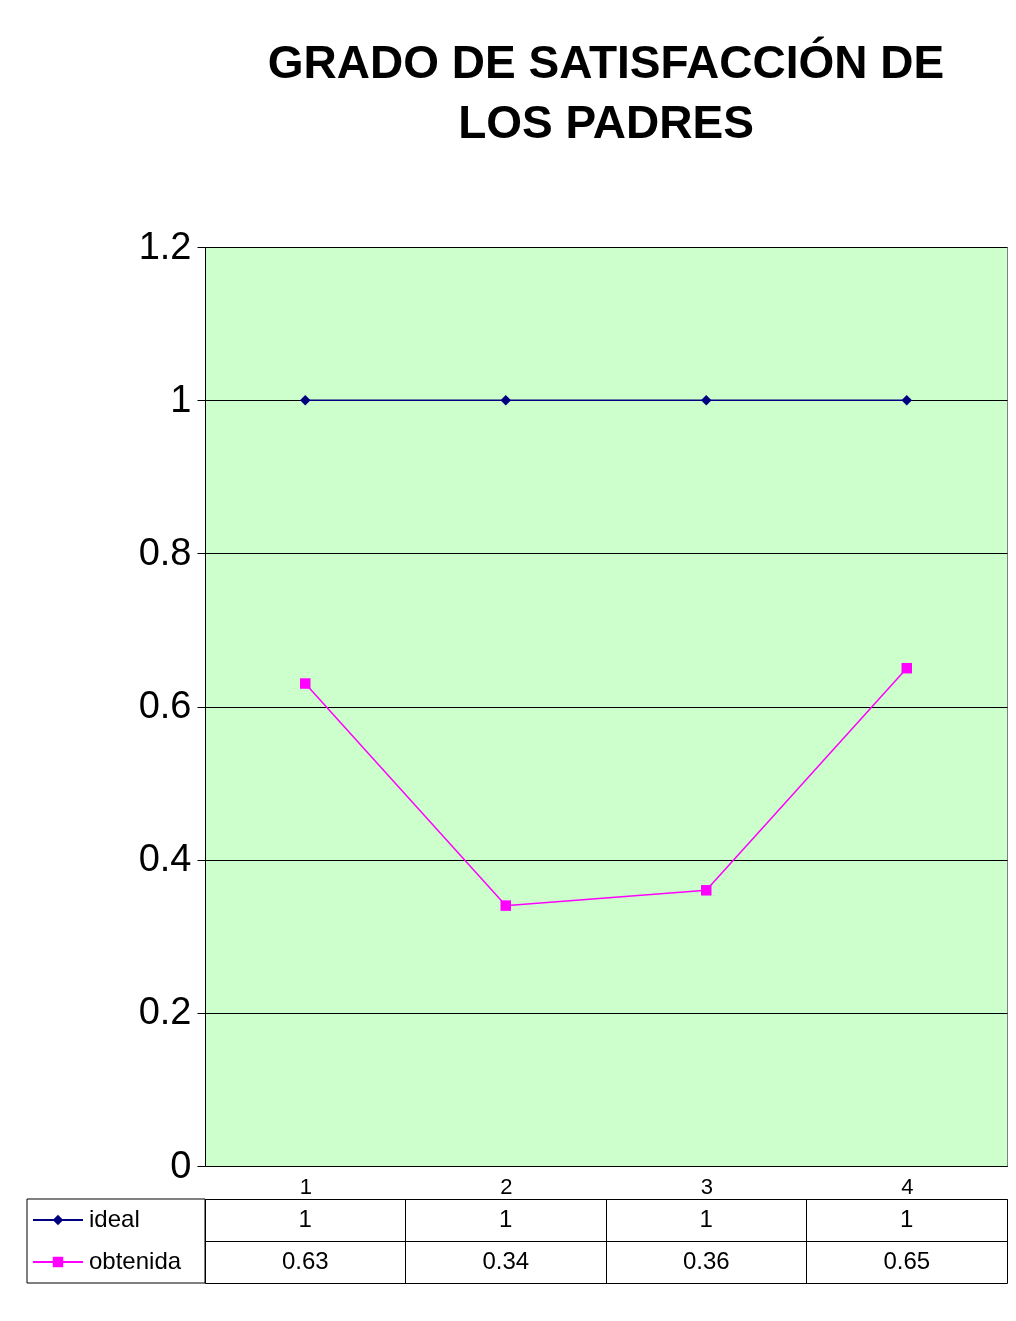 The width and height of the screenshot is (1016, 1321). I want to click on data-label: 0.36, so click(706, 1260).